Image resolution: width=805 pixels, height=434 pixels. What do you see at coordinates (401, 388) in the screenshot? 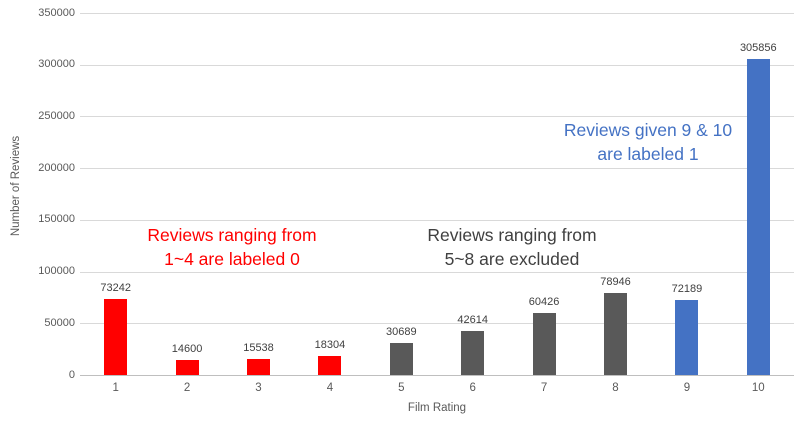
I see `x-tick-label: 5` at bounding box center [401, 388].